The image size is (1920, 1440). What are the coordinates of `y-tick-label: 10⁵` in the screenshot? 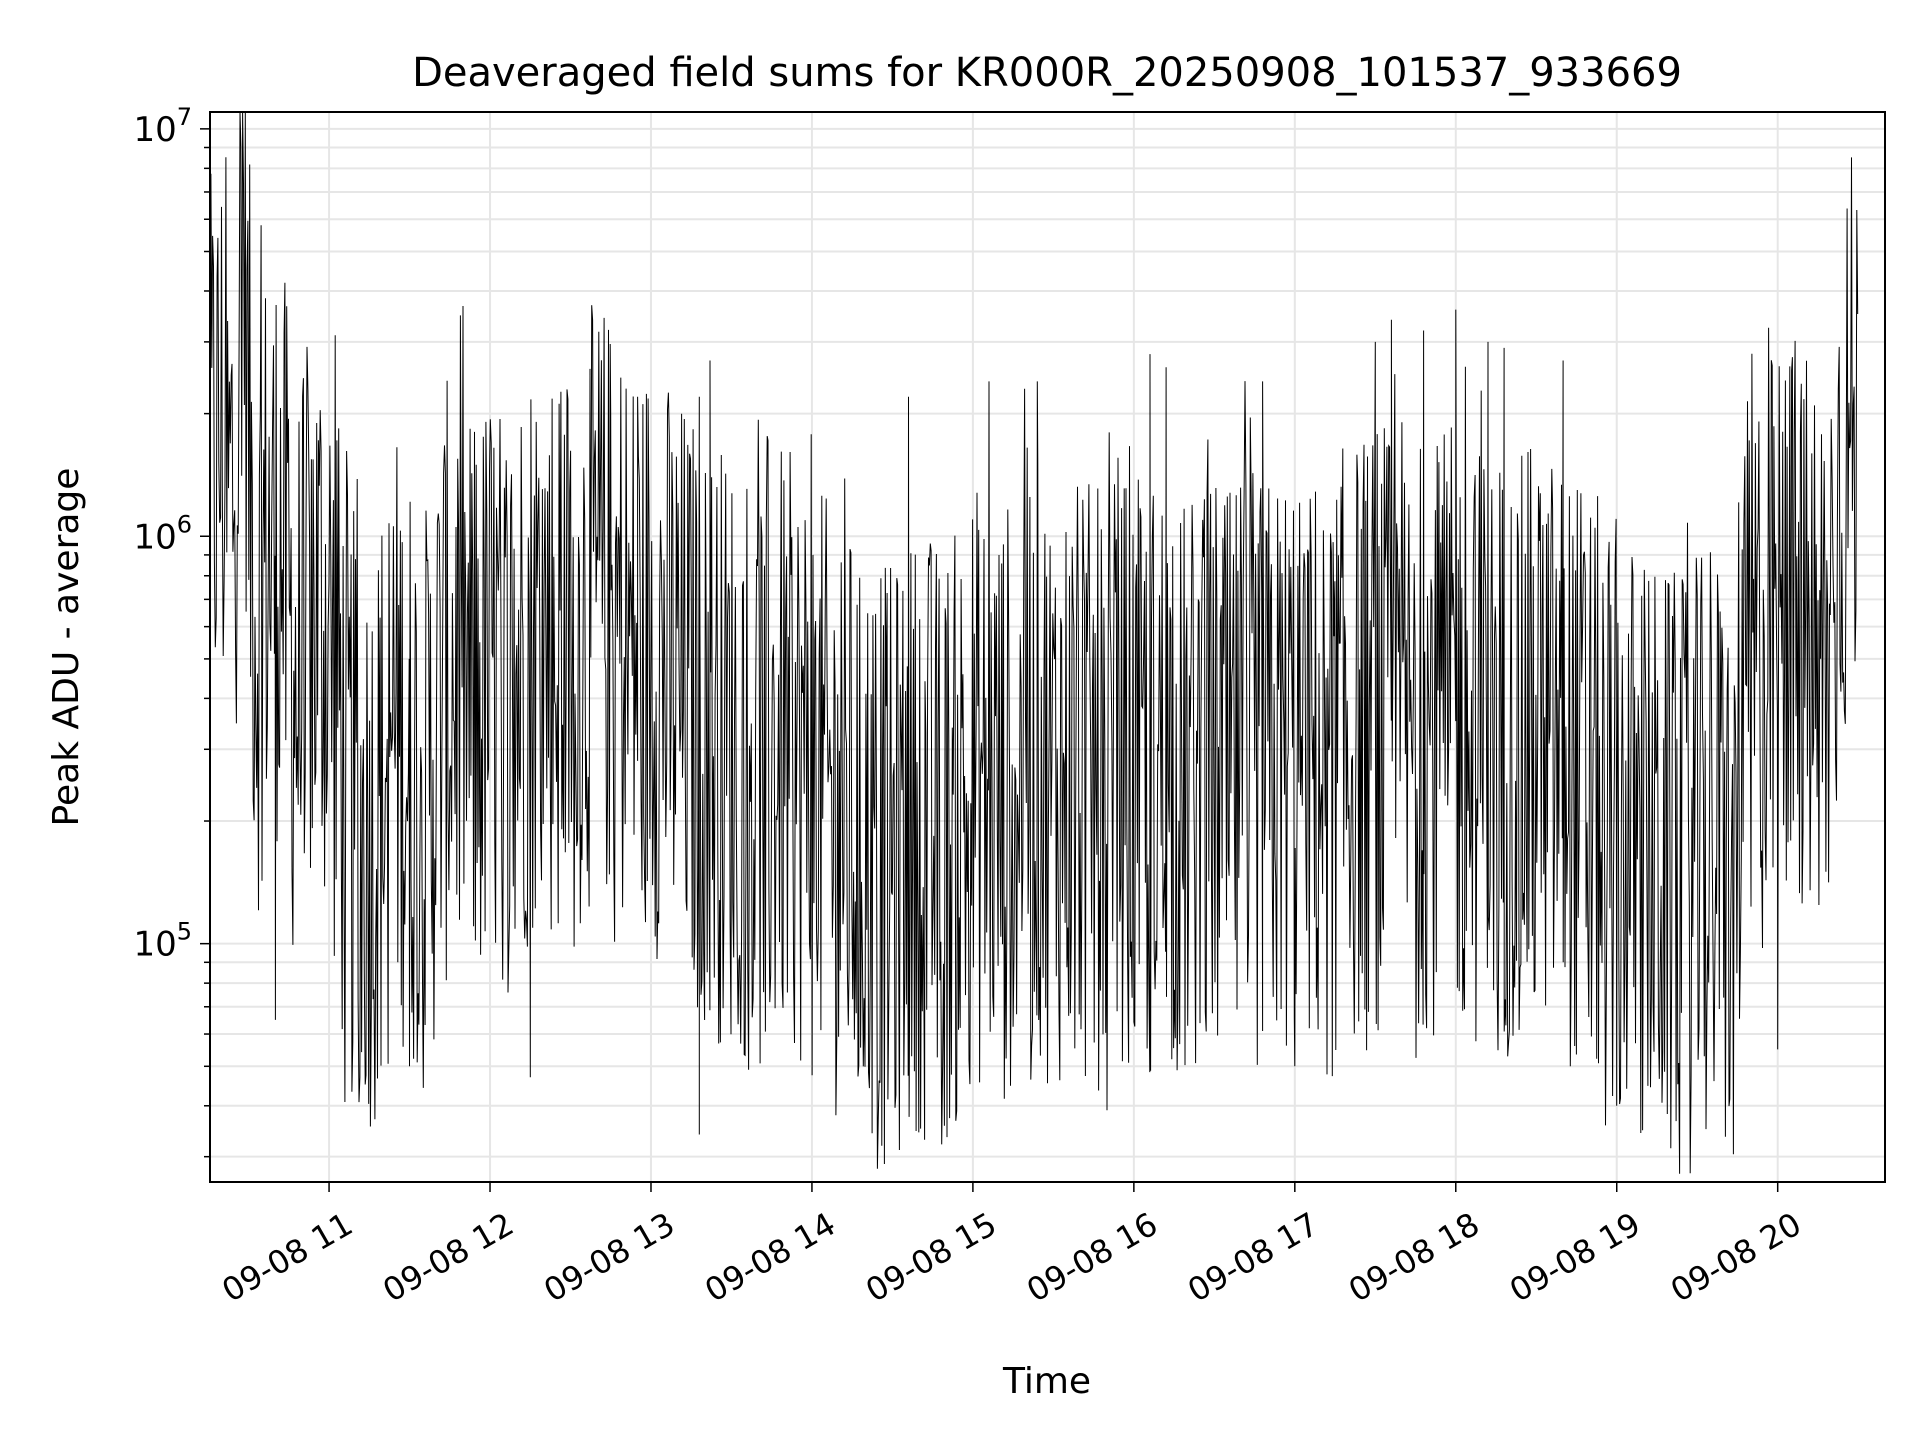 It's located at (162, 941).